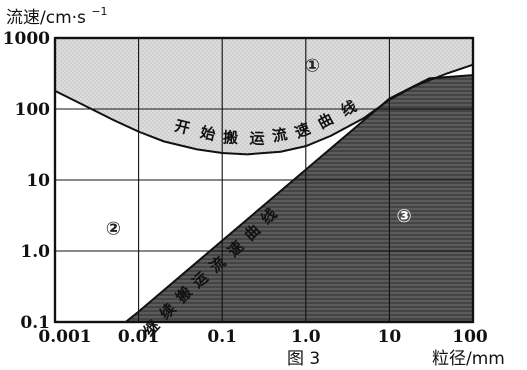  Describe the element at coordinates (207, 133) in the screenshot. I see `curve-label-character: 始` at that location.